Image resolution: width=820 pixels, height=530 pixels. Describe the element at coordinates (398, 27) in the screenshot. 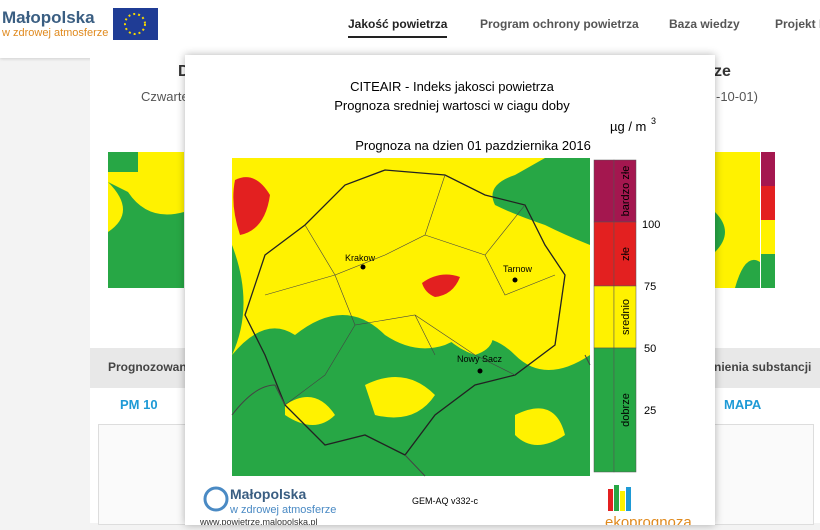

I see `nav-item: Jakość powietrza` at that location.